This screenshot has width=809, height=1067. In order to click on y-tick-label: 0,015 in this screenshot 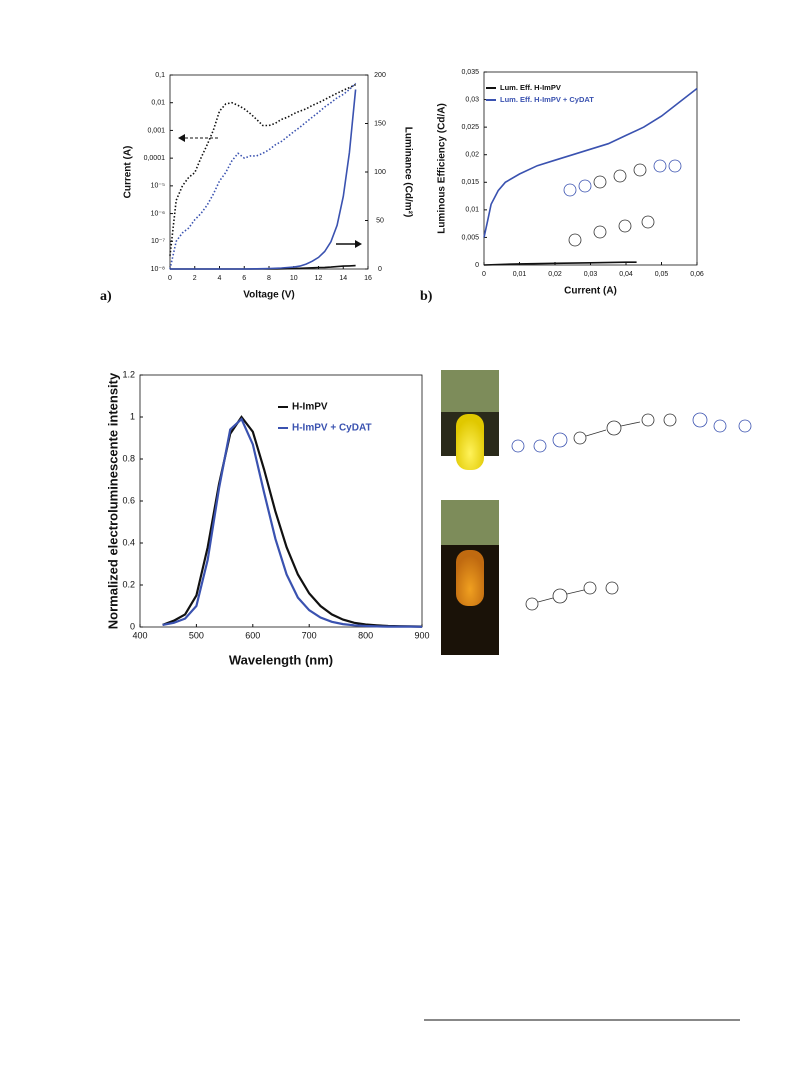, I will do `click(470, 182)`.